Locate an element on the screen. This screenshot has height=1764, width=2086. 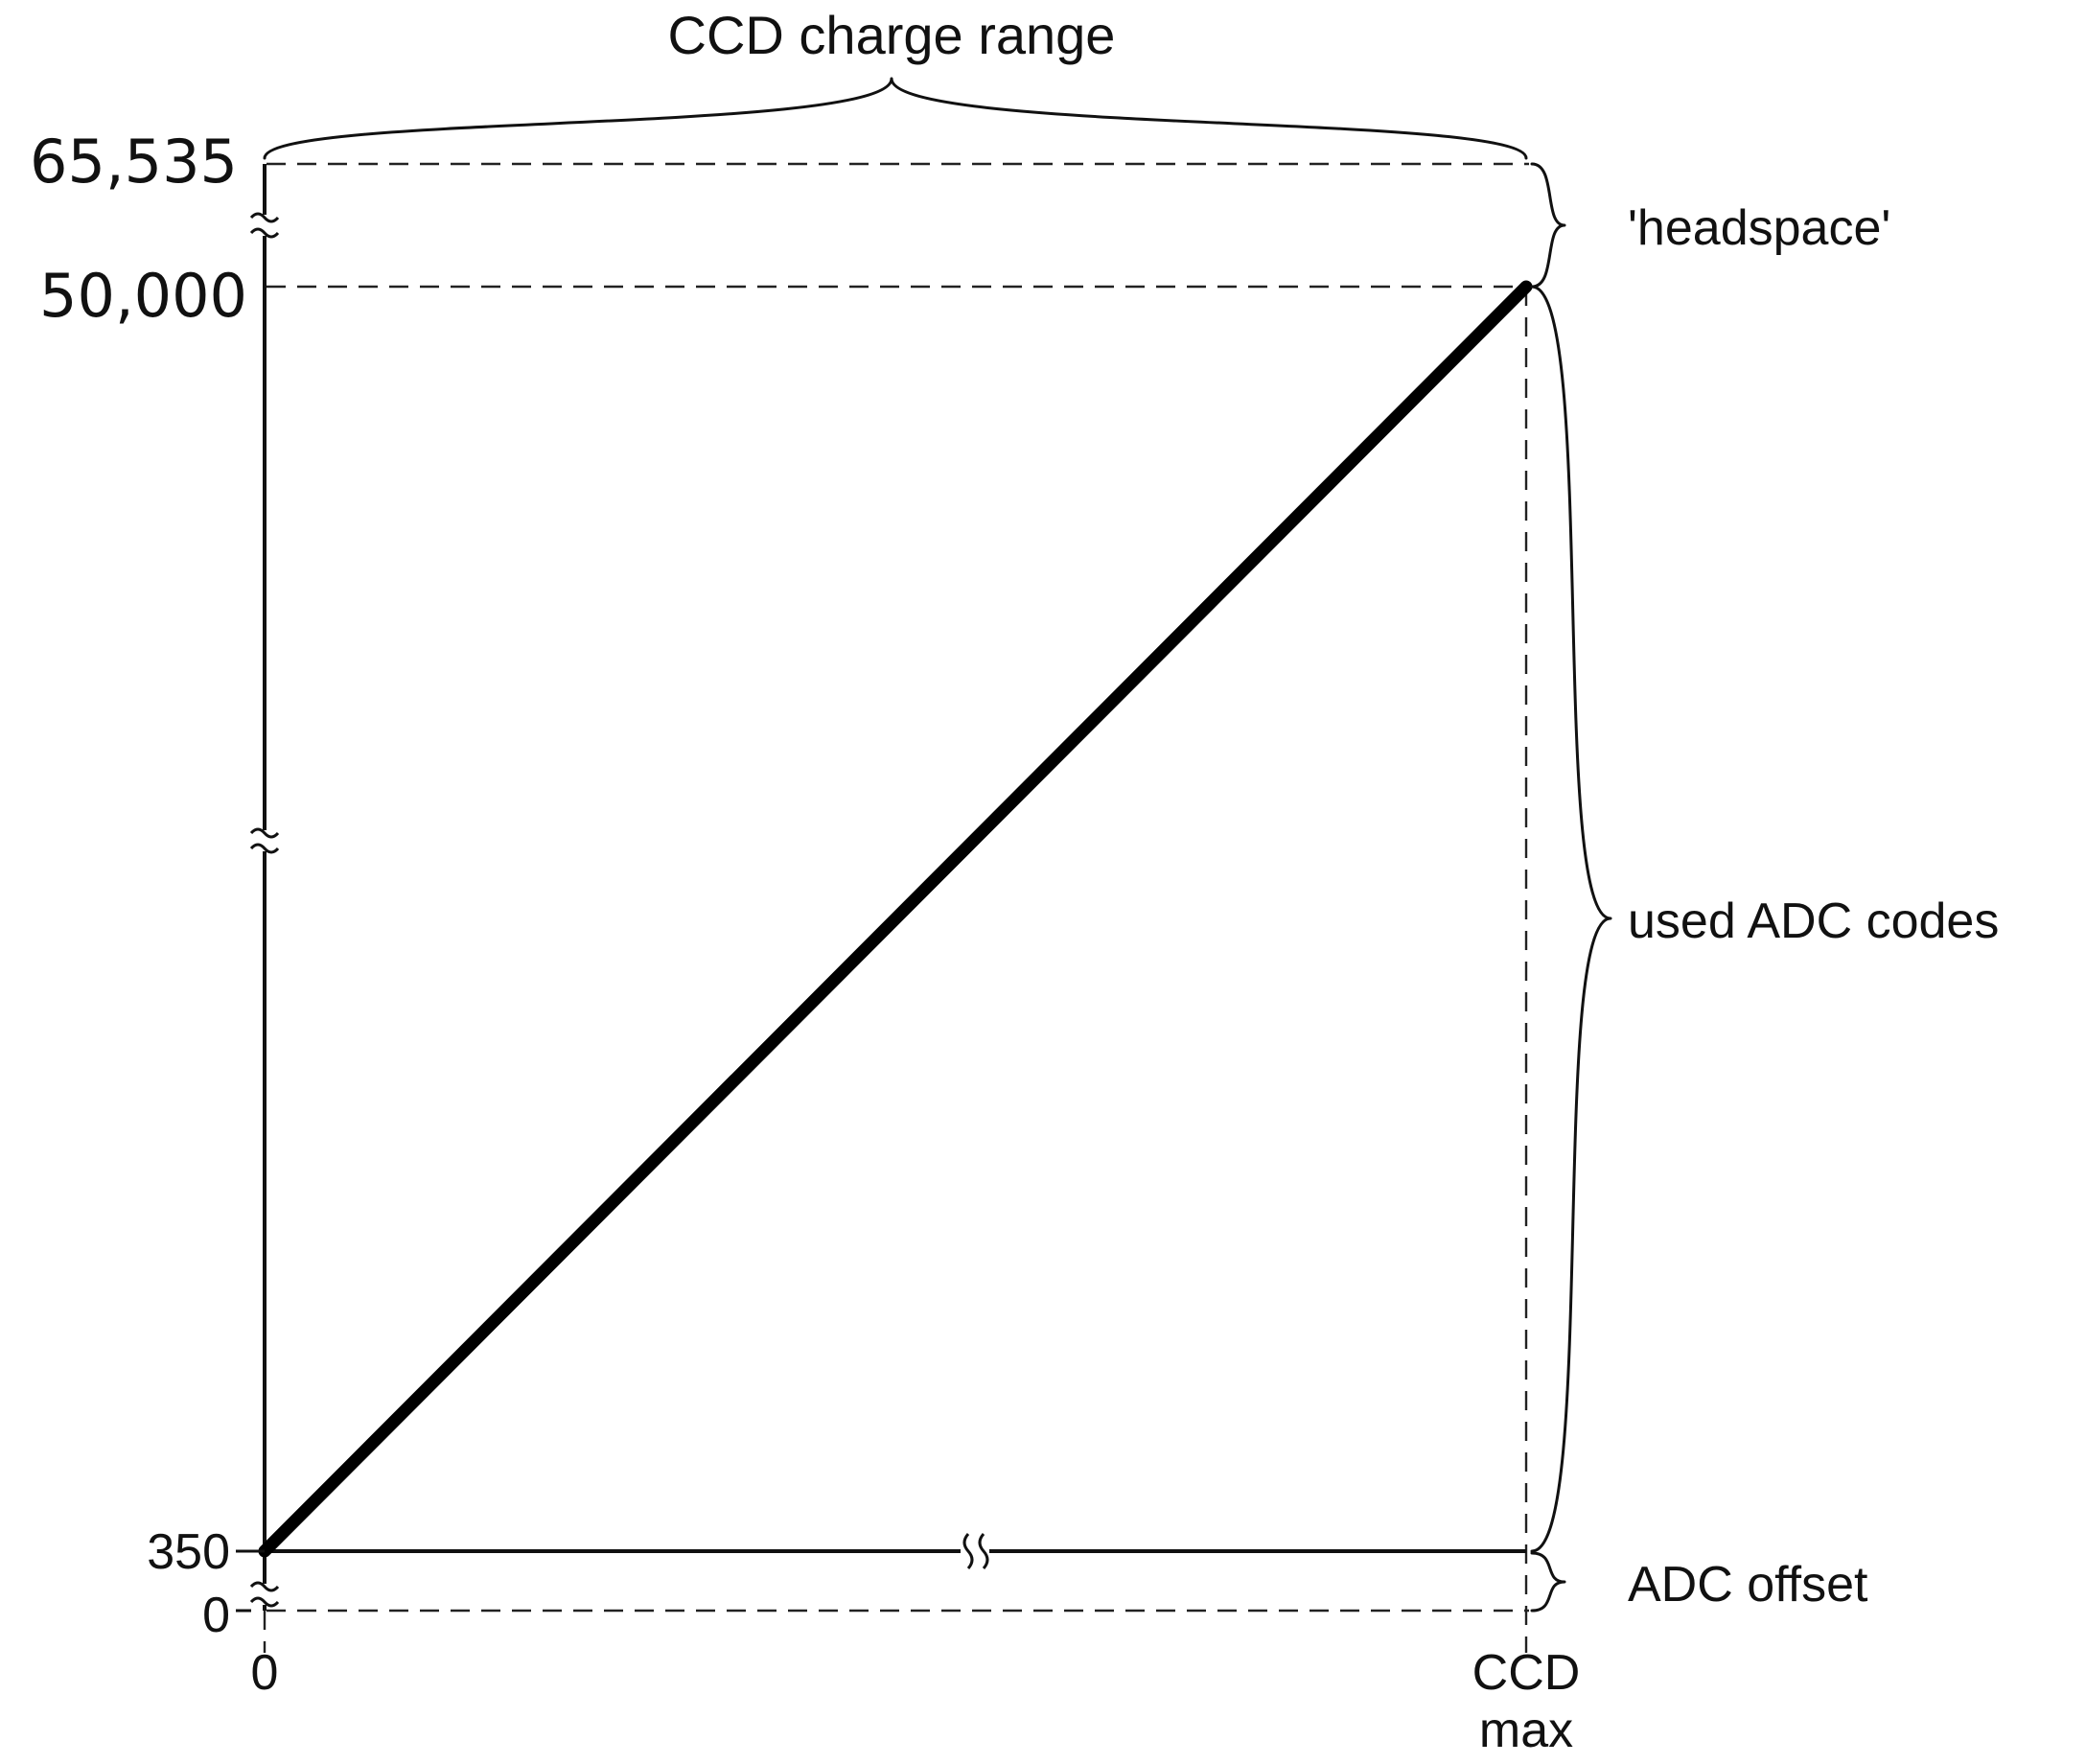
axis-break-y-bottom is located at coordinates (264, 1594).